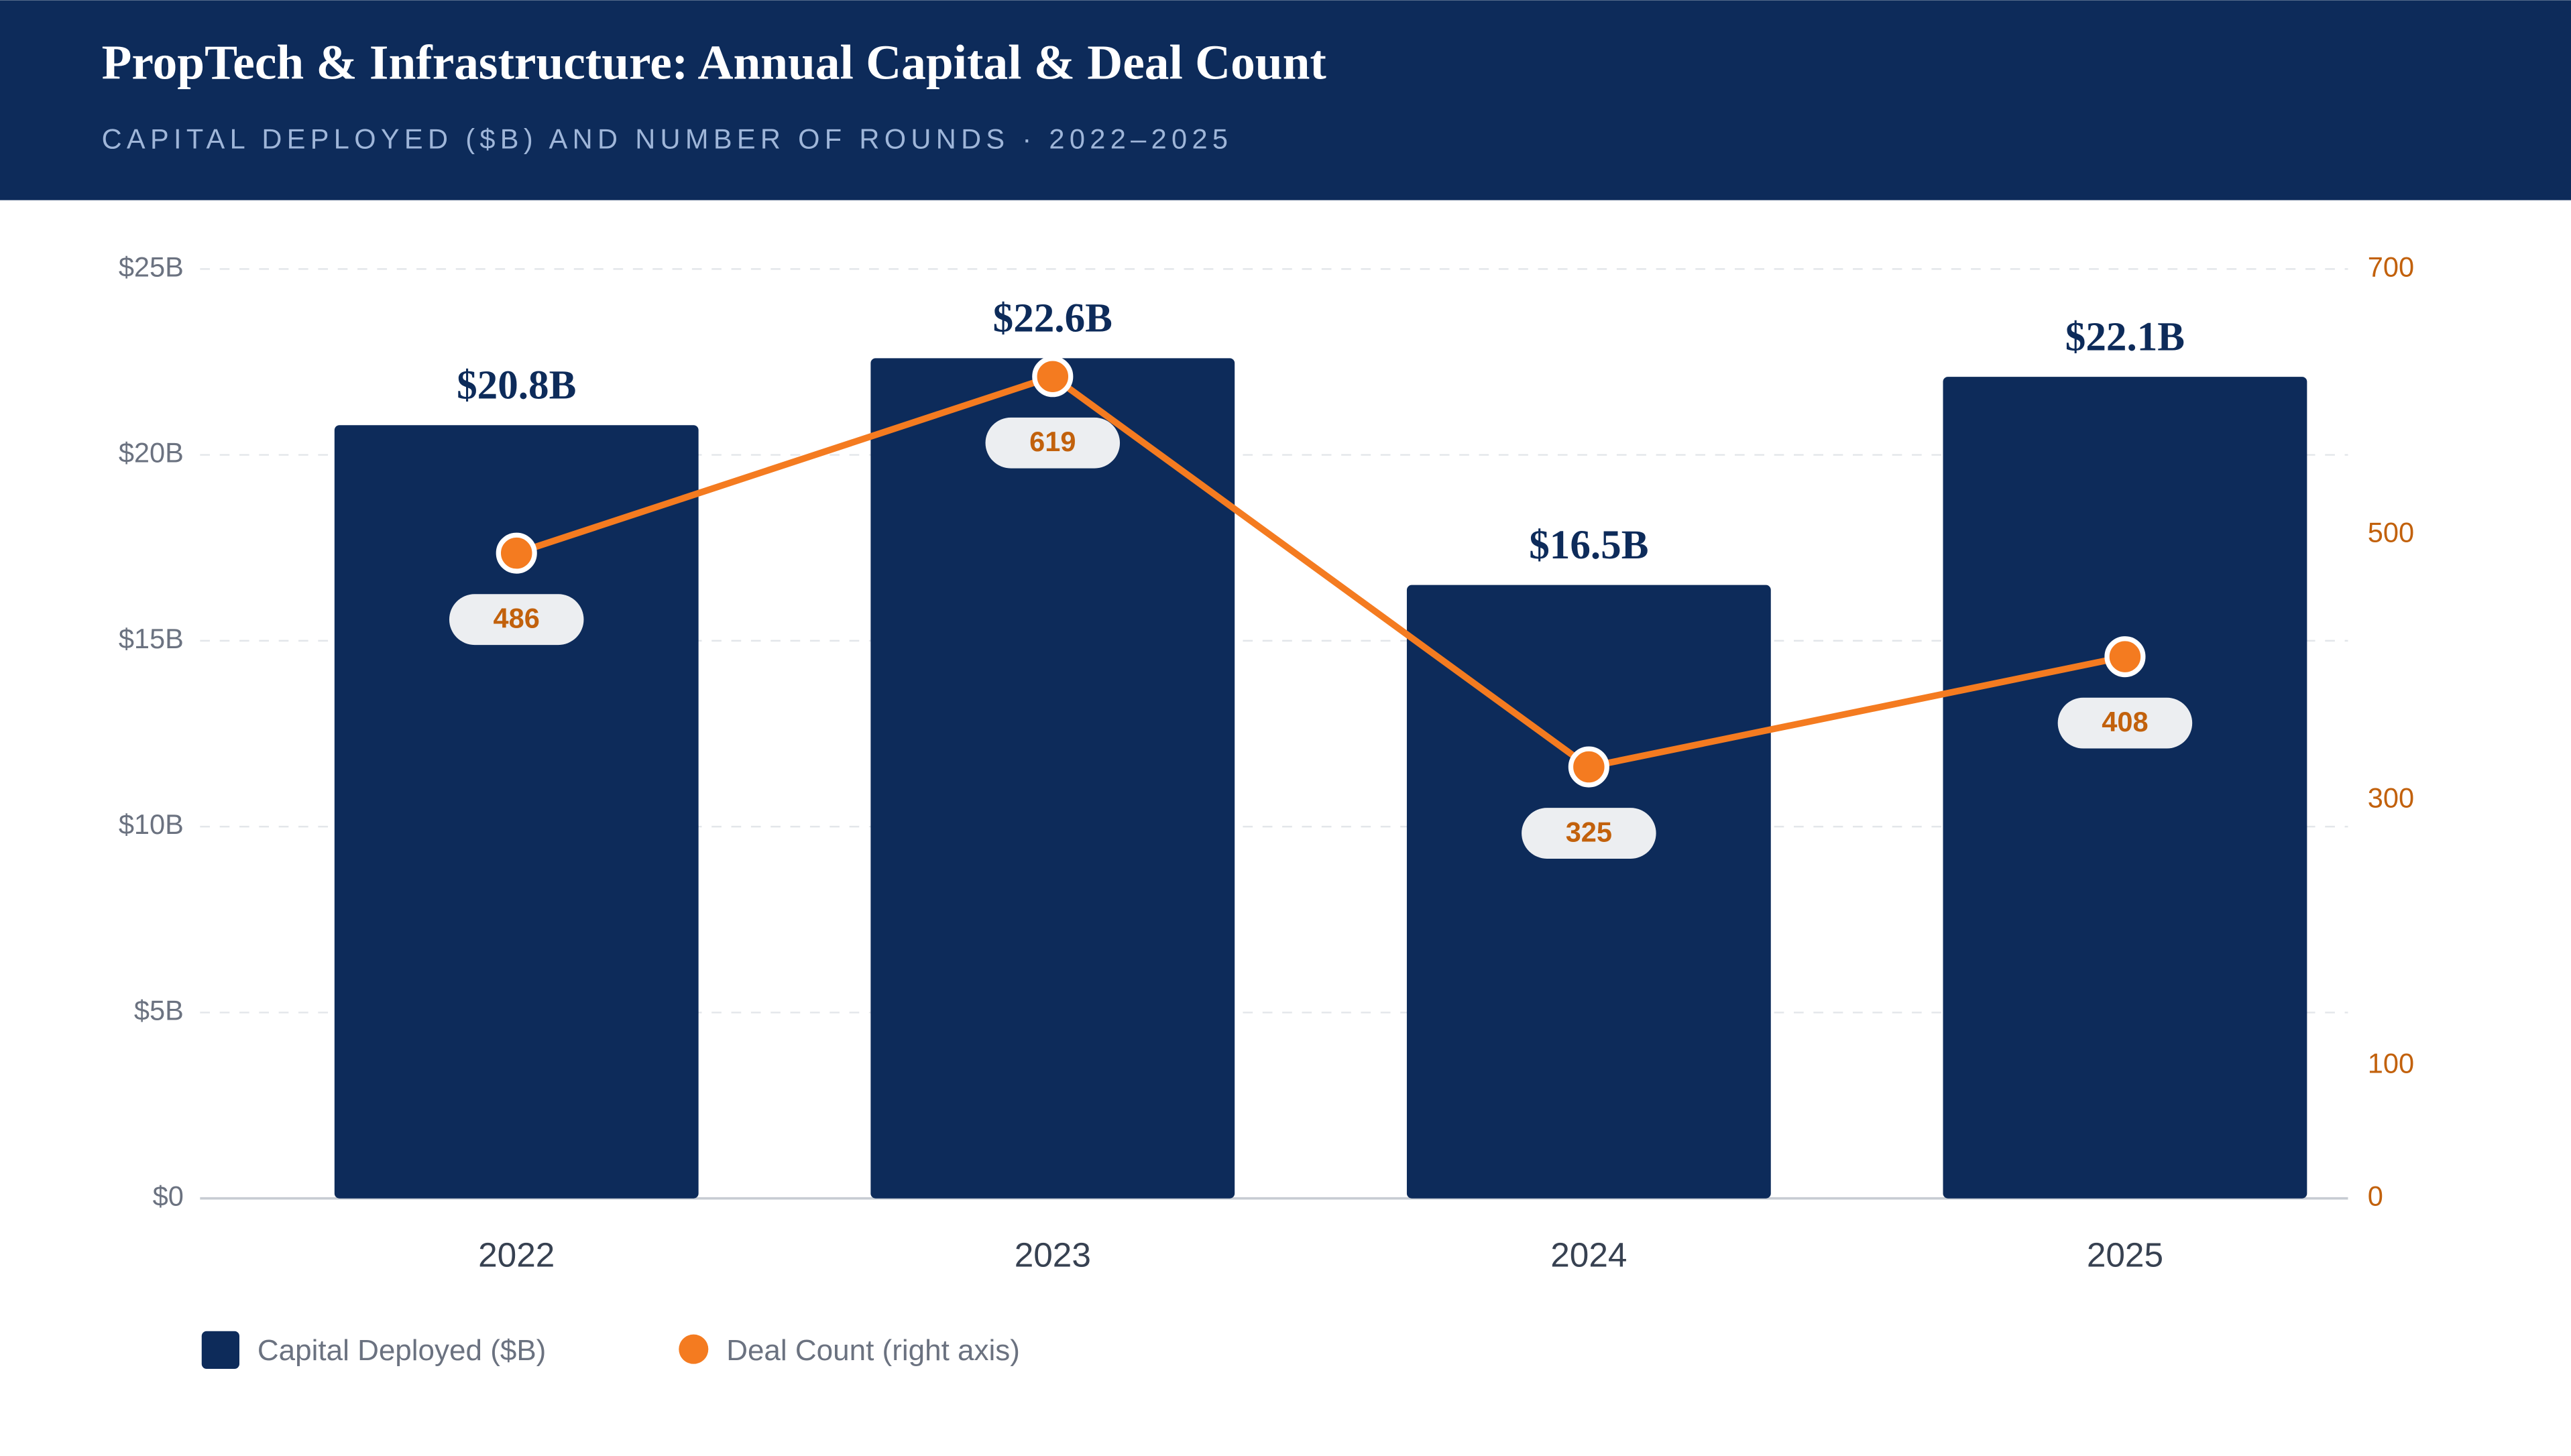 The image size is (2571, 1456). I want to click on y-tick-label: $0, so click(168, 1196).